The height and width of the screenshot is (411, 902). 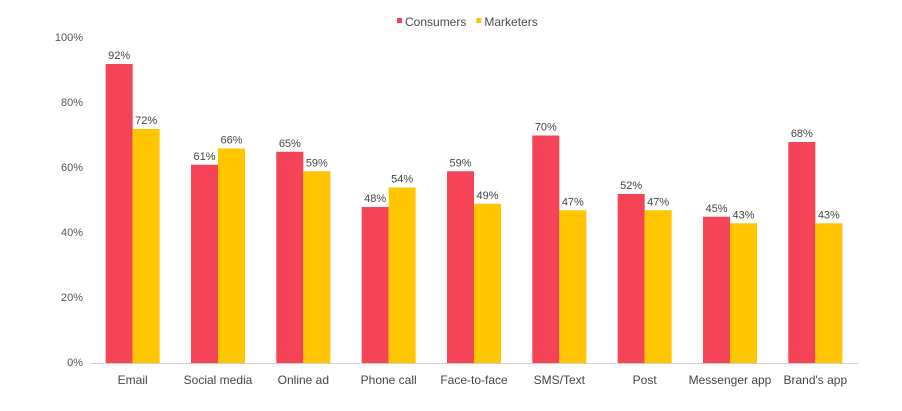 What do you see at coordinates (146, 121) in the screenshot?
I see `data-label-marketers-email: 72%` at bounding box center [146, 121].